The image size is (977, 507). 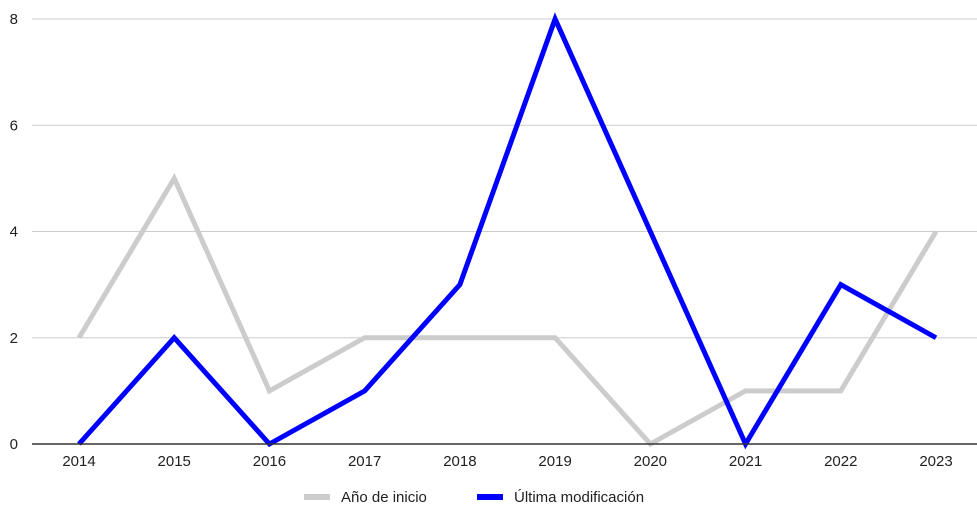 I want to click on legend-label-1: Año de inicio, so click(x=384, y=497).